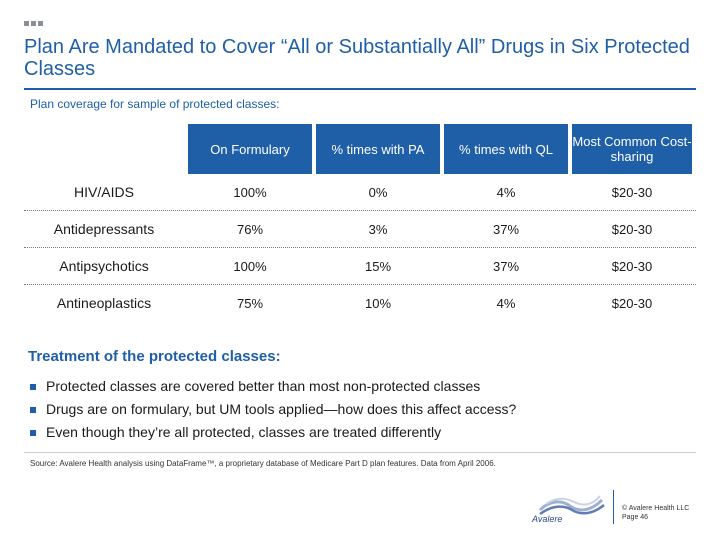 The height and width of the screenshot is (540, 720). What do you see at coordinates (154, 356) in the screenshot?
I see `treatment-heading: Treatment of the protected classes:` at bounding box center [154, 356].